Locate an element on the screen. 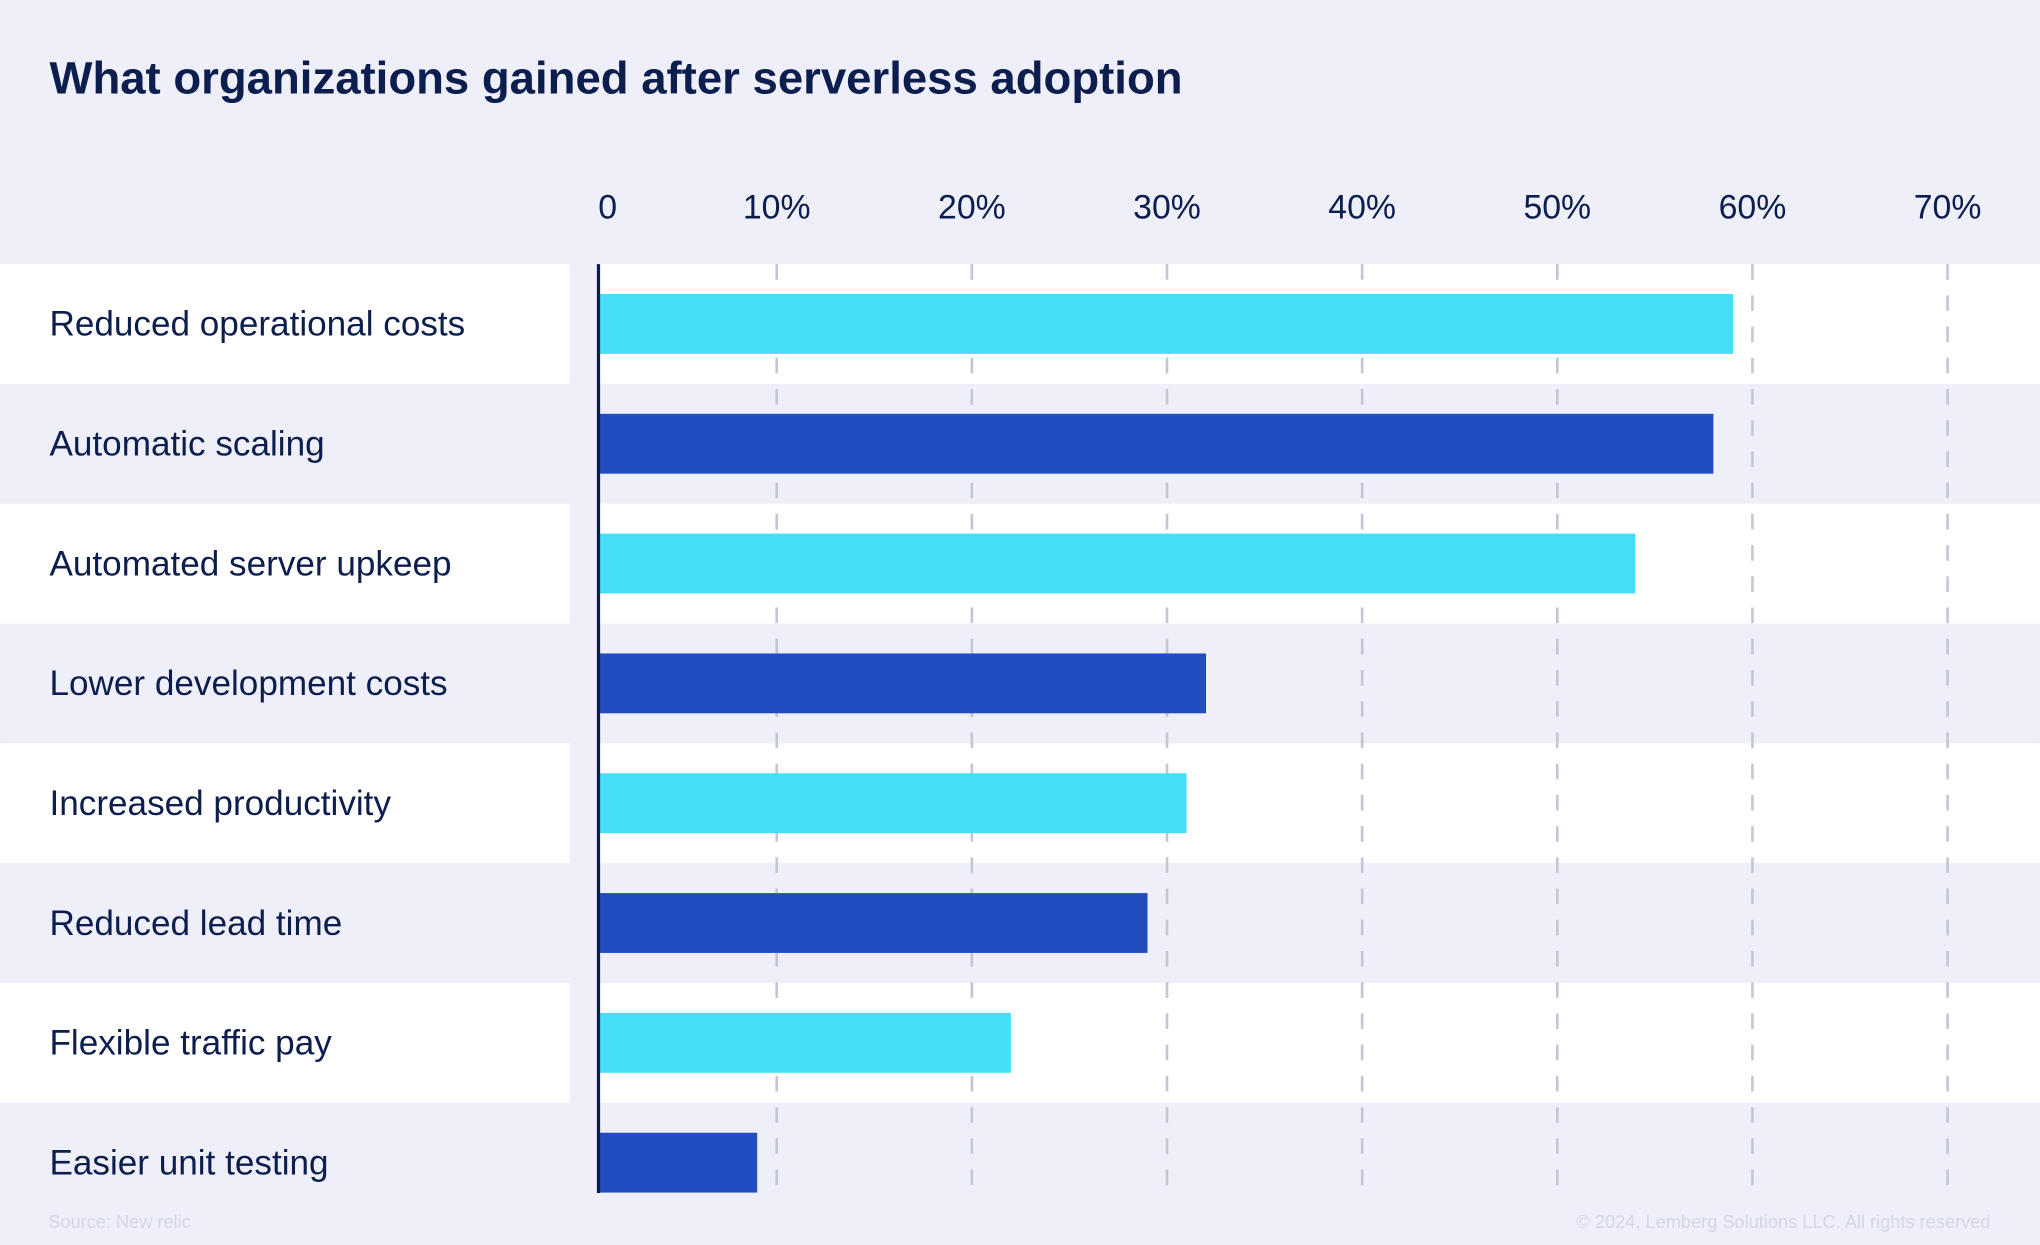 The width and height of the screenshot is (2040, 1245). x-tick-label: 0 is located at coordinates (607, 208).